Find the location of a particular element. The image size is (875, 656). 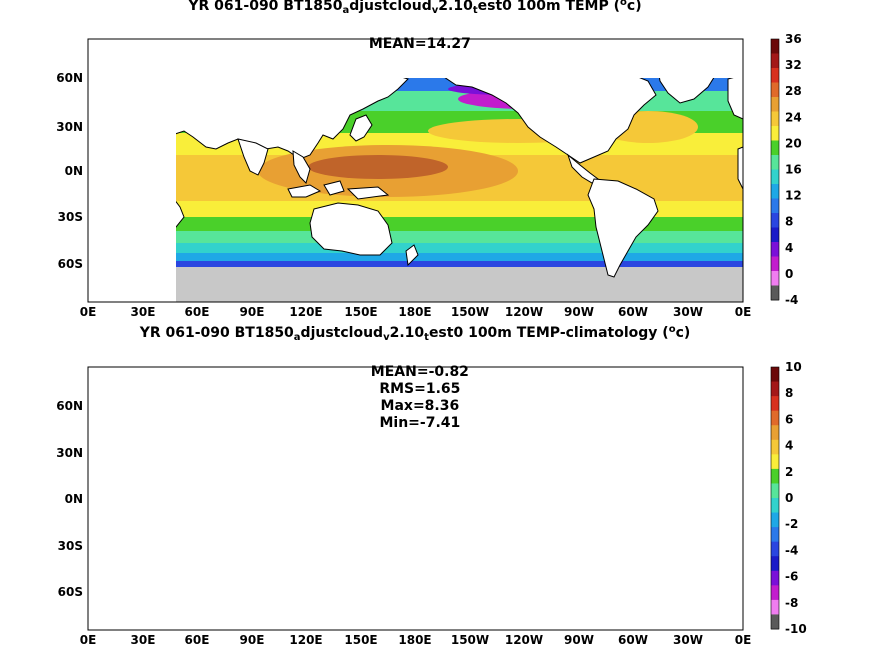

panel2-min: Min=-7.41 is located at coordinates (420, 423).